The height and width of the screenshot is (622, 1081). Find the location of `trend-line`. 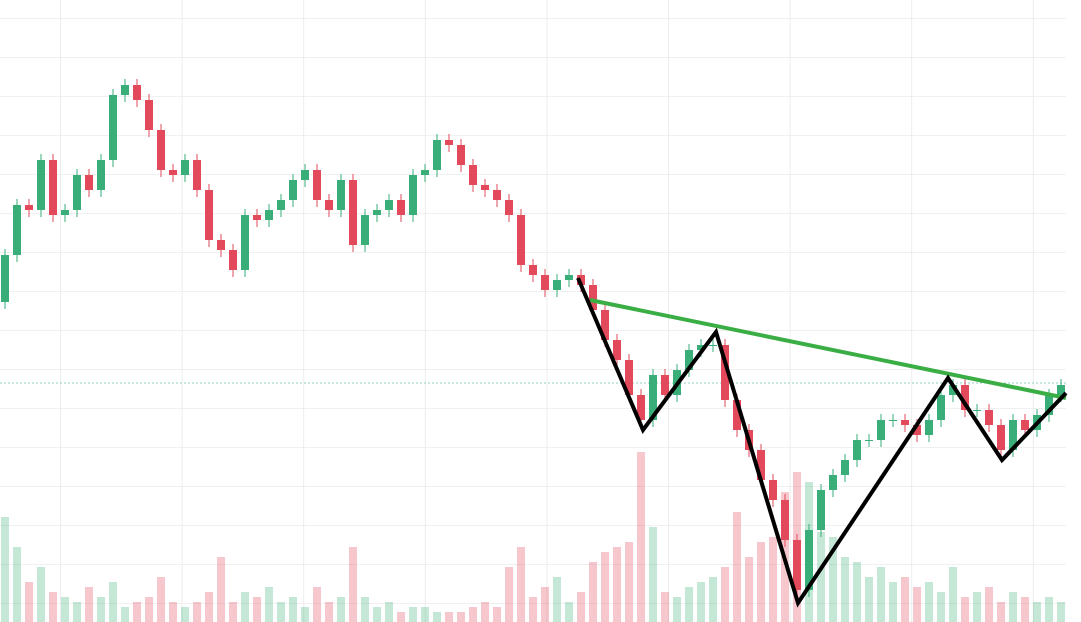

trend-line is located at coordinates (828, 349).